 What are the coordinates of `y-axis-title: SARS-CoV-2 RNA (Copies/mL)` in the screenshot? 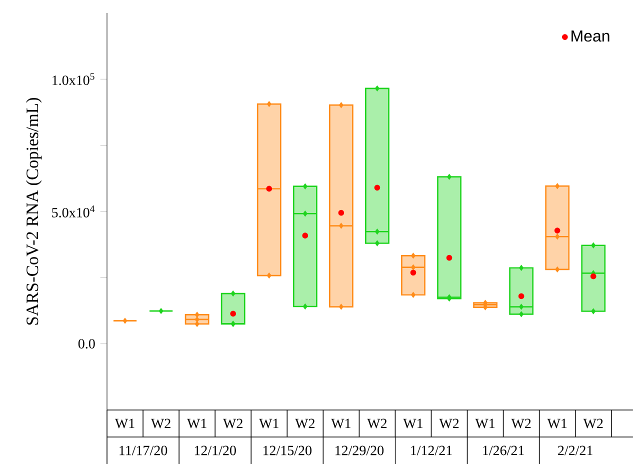 It's located at (34, 211).